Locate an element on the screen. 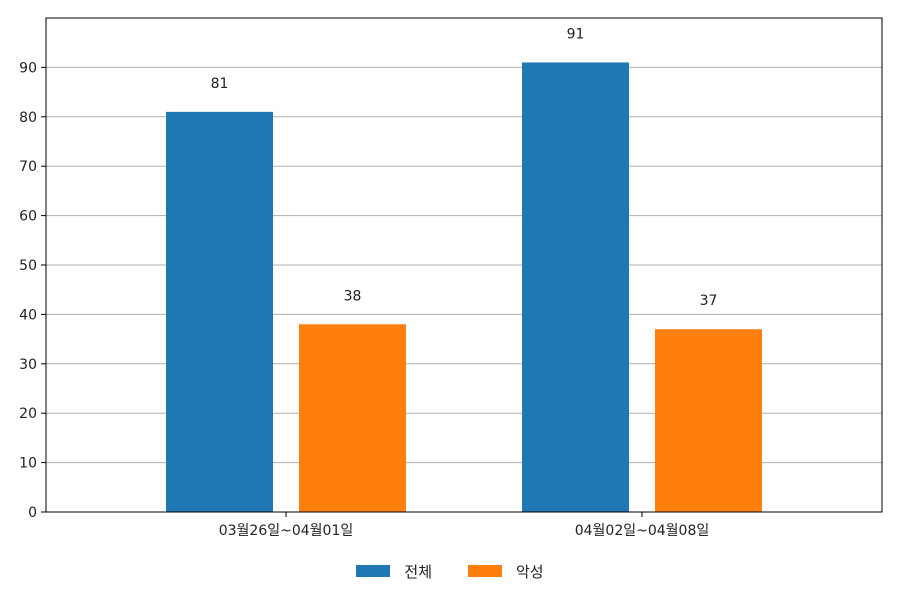 This screenshot has height=600, width=900. x-axis: 03월26일~04월01일 04월02일~04월08일 is located at coordinates (464, 525).